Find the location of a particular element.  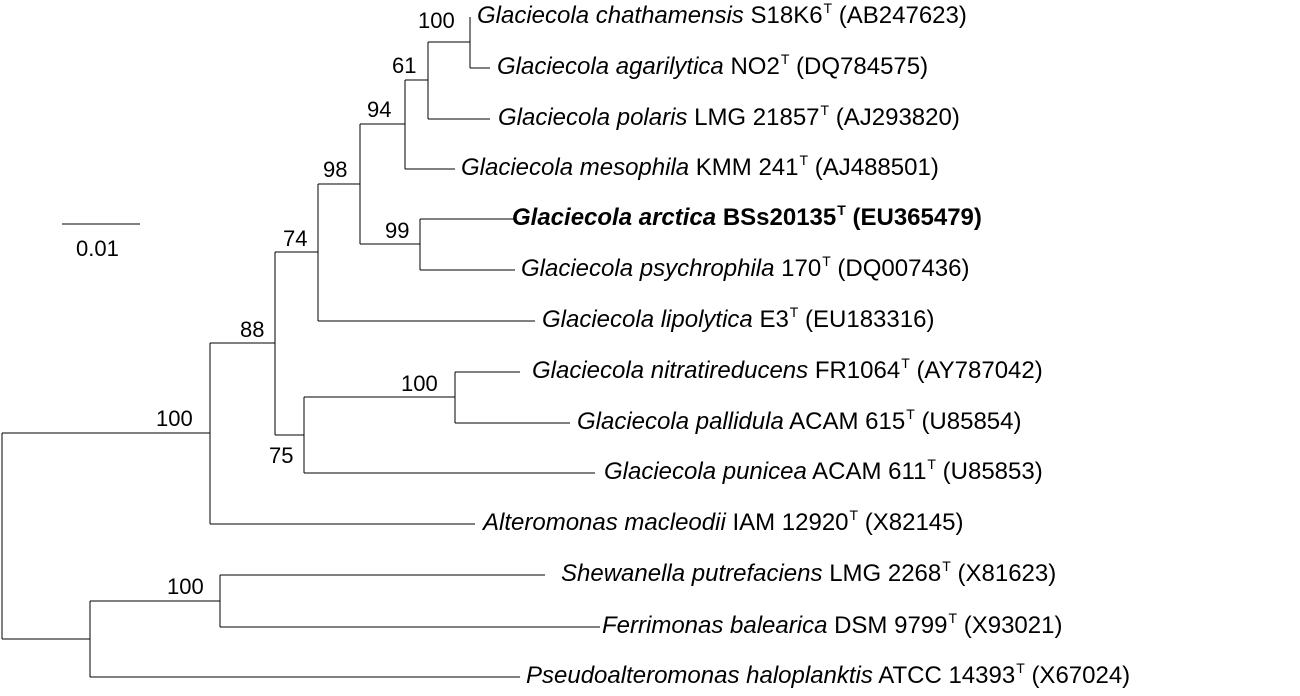

taxon-label-pallidula: Glaciecola pallidula ACAM 615T (U85854) is located at coordinates (799, 421).